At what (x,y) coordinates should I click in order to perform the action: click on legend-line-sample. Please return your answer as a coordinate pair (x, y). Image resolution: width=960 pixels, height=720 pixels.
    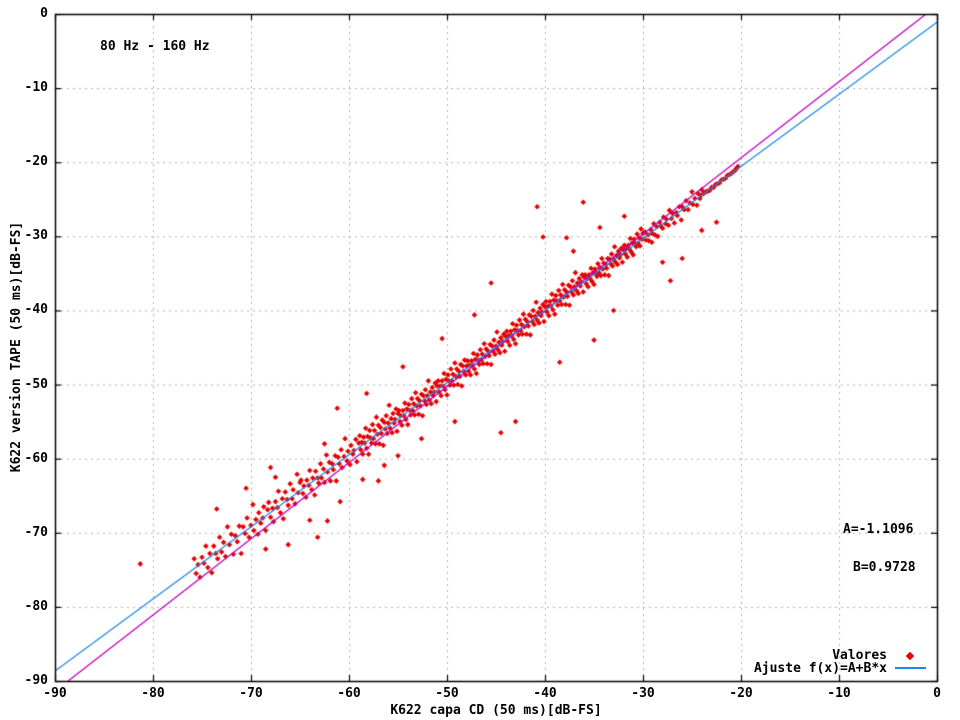
    Looking at the image, I should click on (910, 668).